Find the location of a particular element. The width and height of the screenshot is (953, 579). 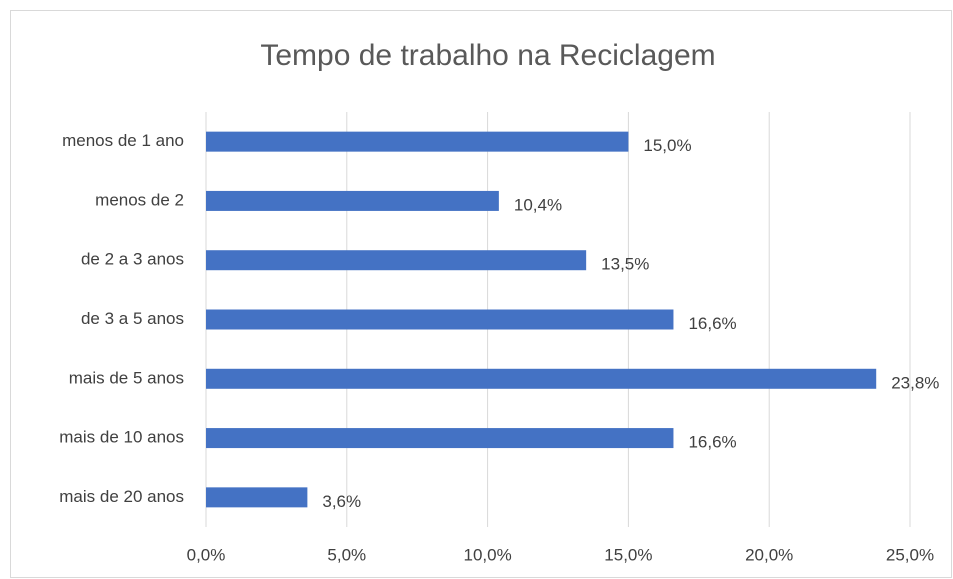

y-tick-label: mais de 20 anos is located at coordinates (121, 496).